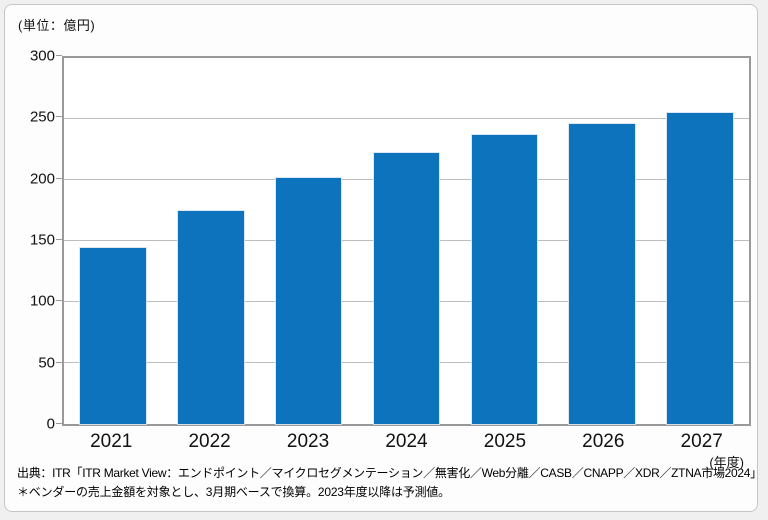  I want to click on x-tick-label-2025: 2025, so click(505, 441).